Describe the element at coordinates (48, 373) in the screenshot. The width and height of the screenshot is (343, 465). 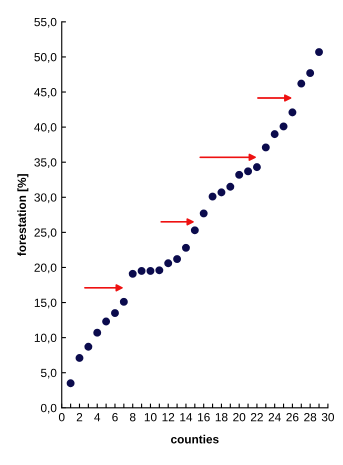
I see `y-tick-label: 5,0` at that location.